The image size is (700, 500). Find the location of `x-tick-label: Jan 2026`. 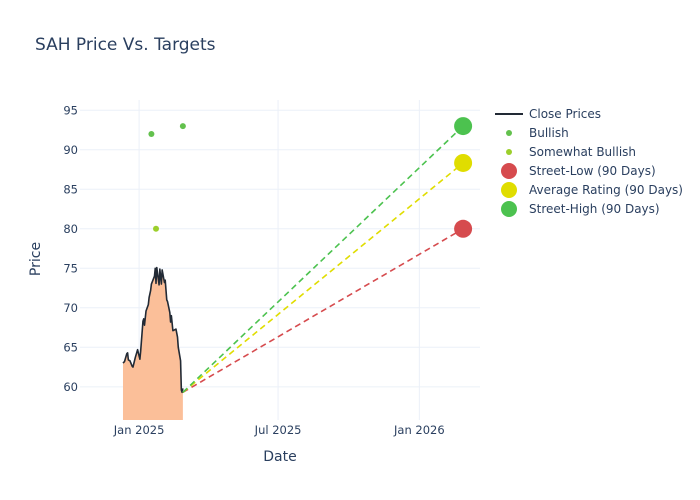

x-tick-label: Jan 2026 is located at coordinates (419, 430).